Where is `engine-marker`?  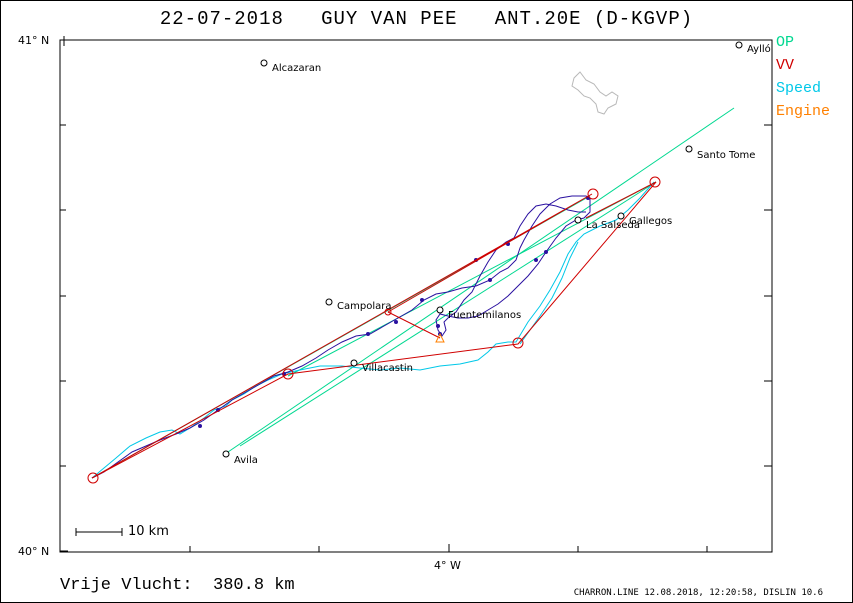 engine-marker is located at coordinates (440, 337).